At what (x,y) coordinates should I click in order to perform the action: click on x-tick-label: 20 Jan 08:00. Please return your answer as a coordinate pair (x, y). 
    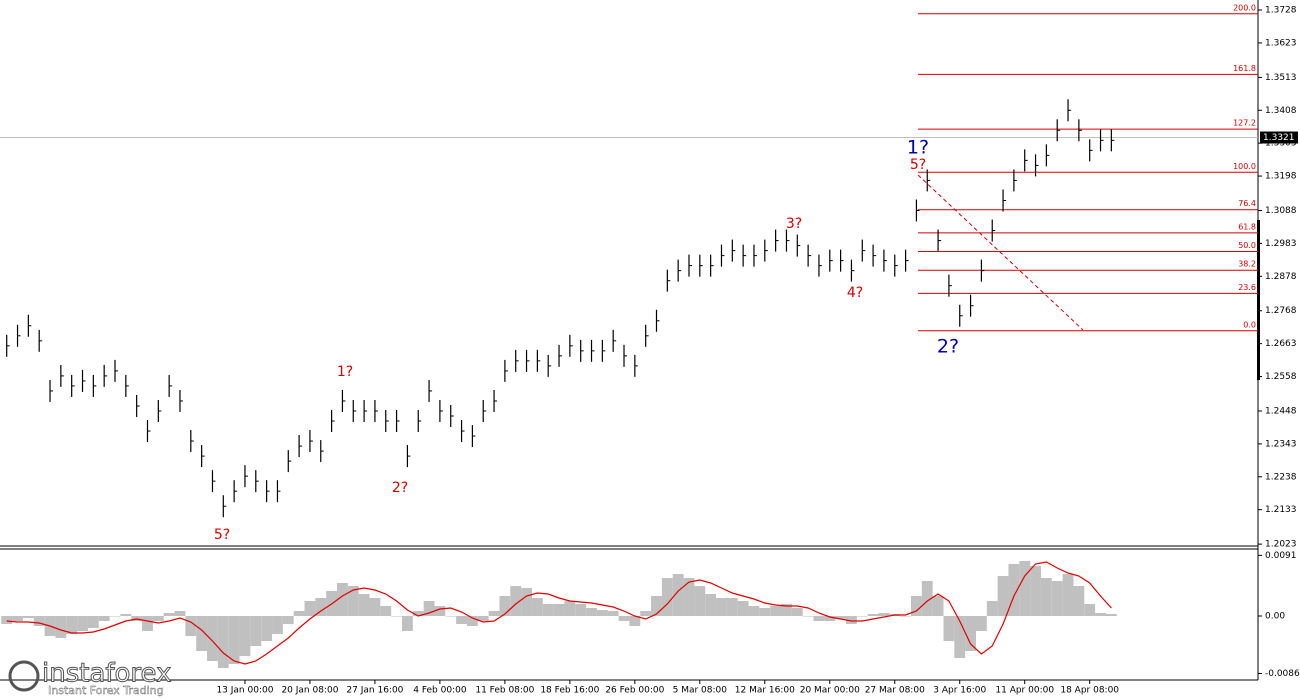
    Looking at the image, I should click on (309, 691).